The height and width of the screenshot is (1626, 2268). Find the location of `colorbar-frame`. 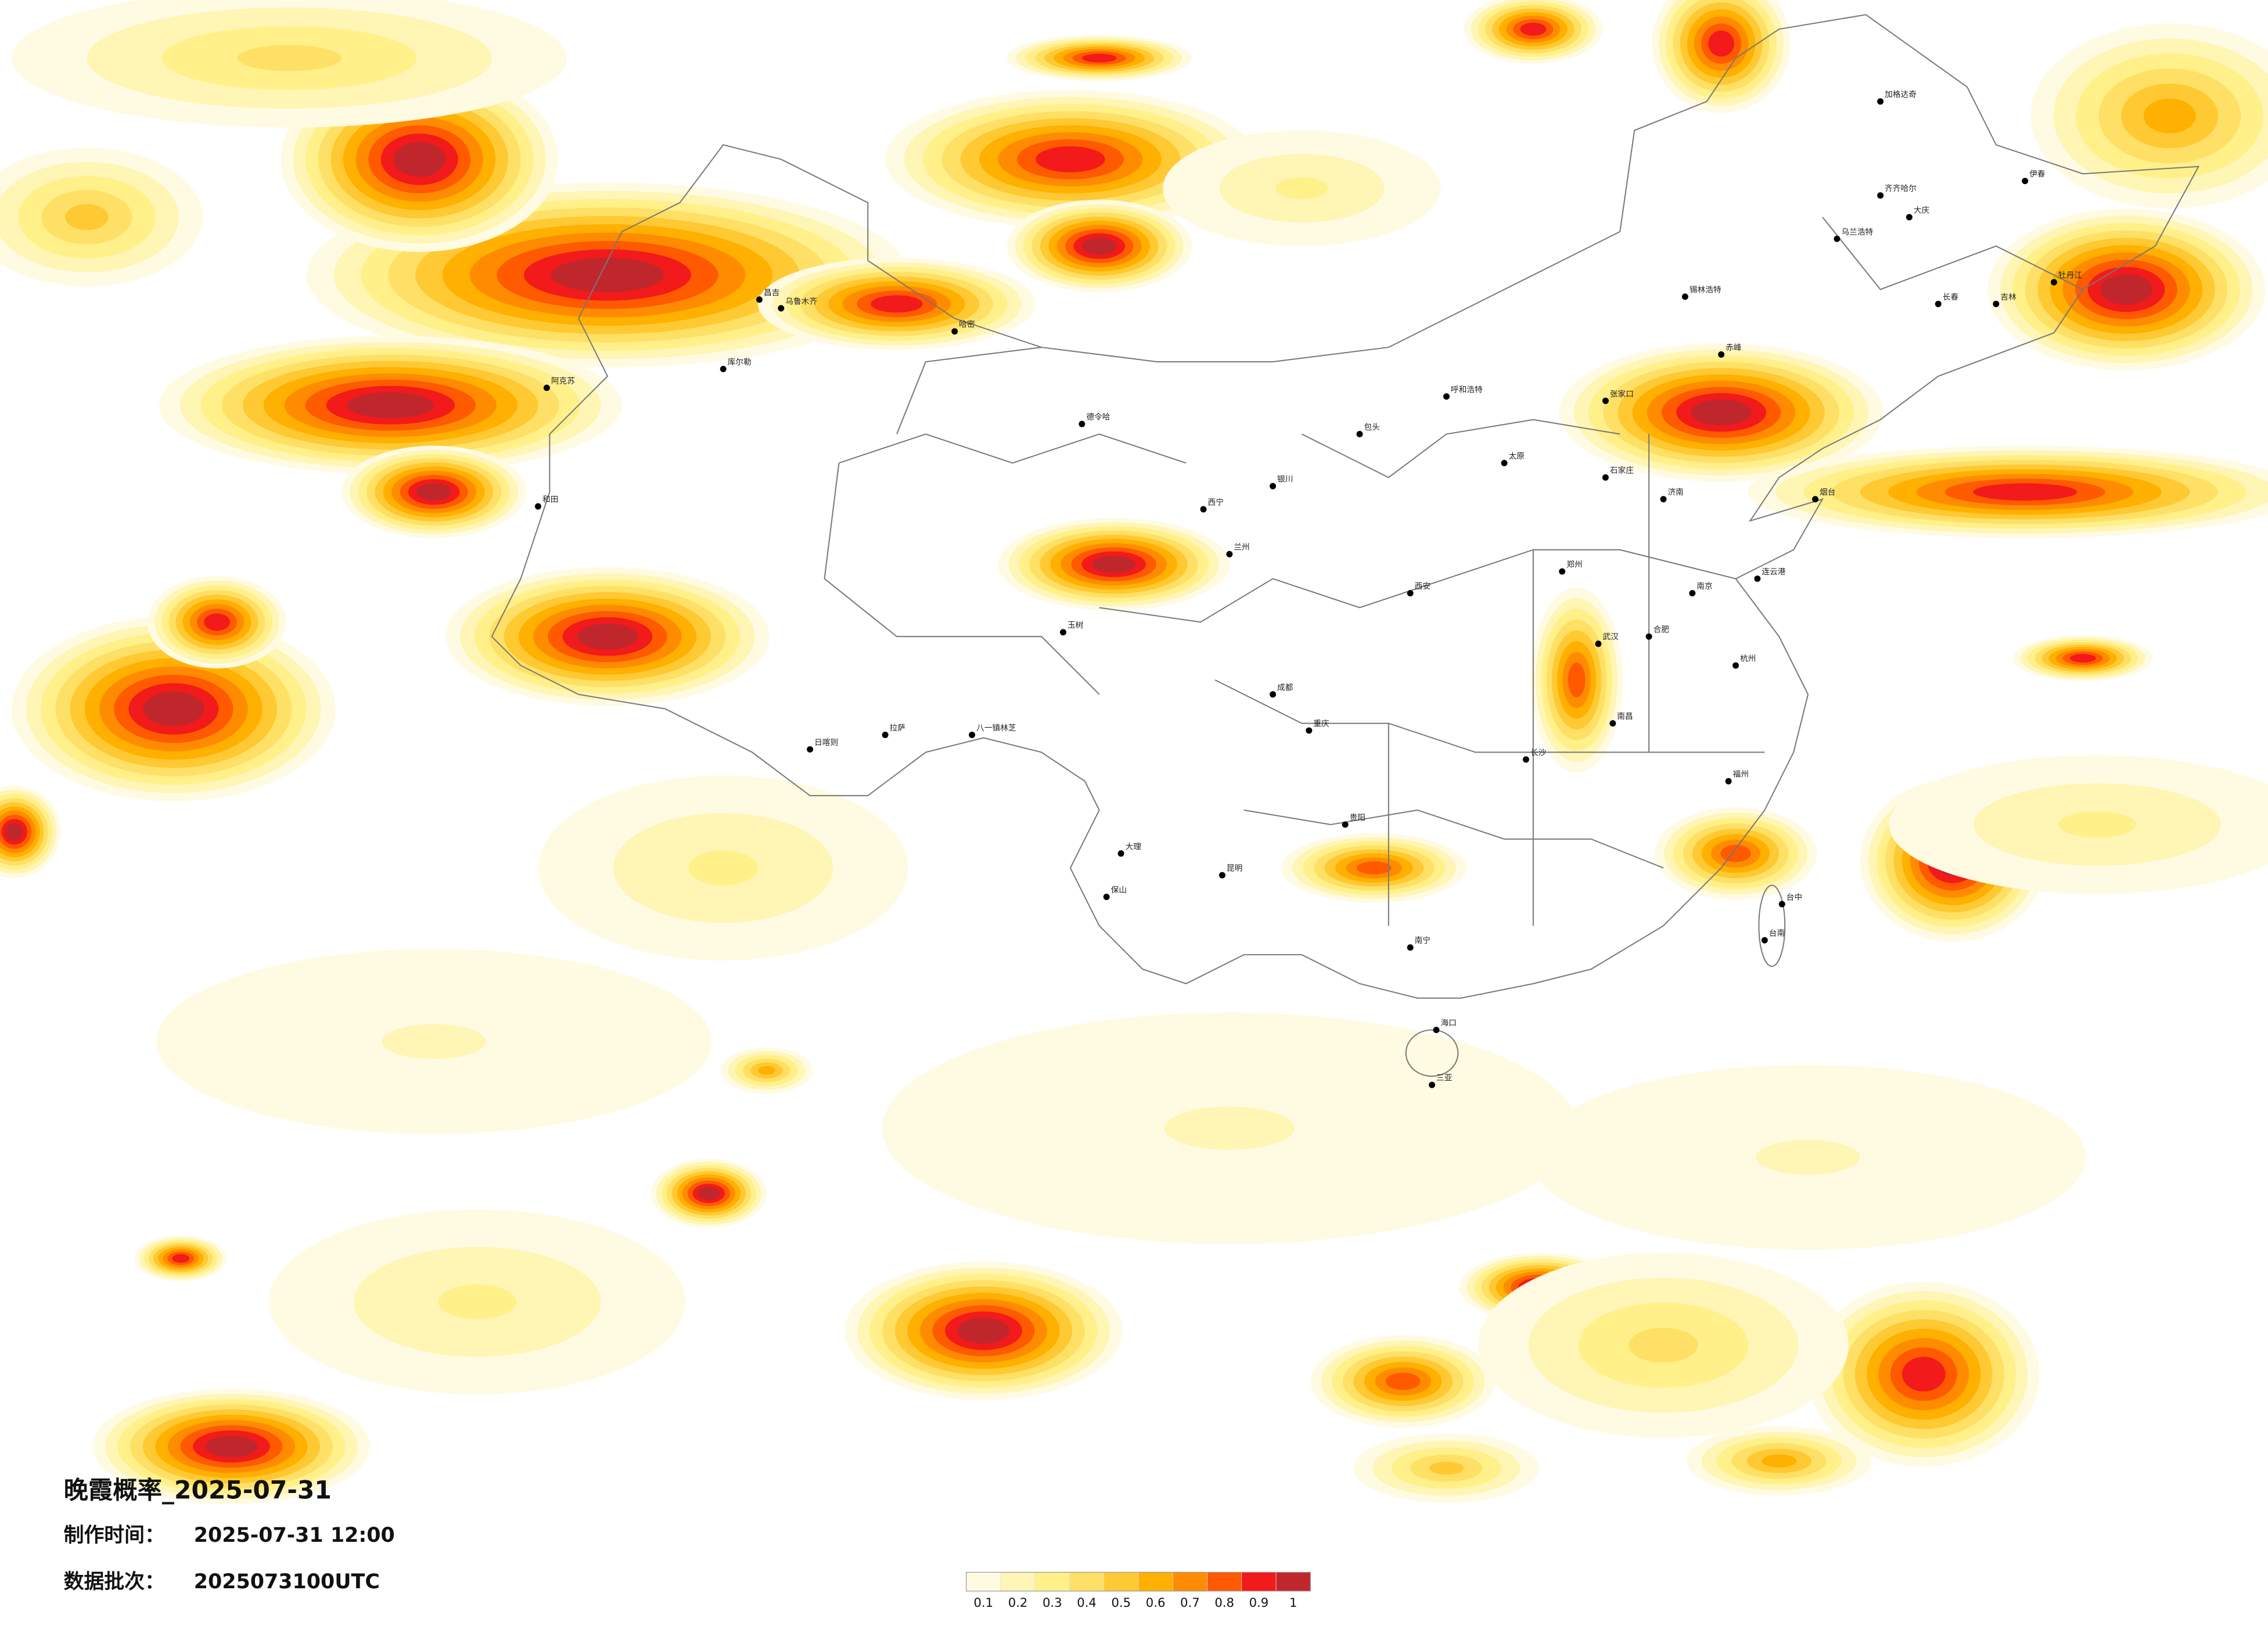

colorbar-frame is located at coordinates (1138, 1581).